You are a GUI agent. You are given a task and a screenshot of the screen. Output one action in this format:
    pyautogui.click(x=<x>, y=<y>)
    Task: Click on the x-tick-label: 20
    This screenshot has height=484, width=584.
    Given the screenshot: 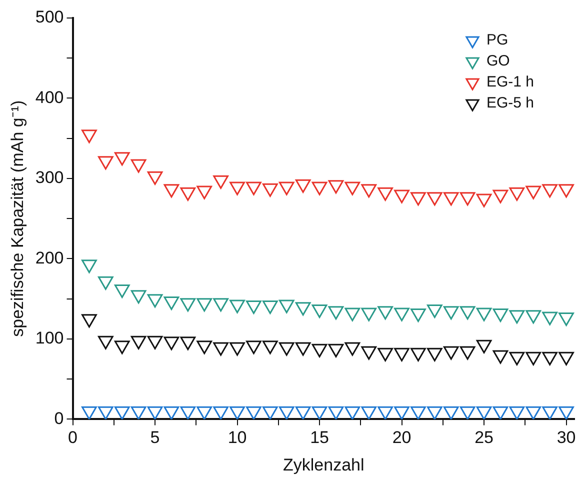 What is the action you would take?
    pyautogui.click(x=402, y=438)
    